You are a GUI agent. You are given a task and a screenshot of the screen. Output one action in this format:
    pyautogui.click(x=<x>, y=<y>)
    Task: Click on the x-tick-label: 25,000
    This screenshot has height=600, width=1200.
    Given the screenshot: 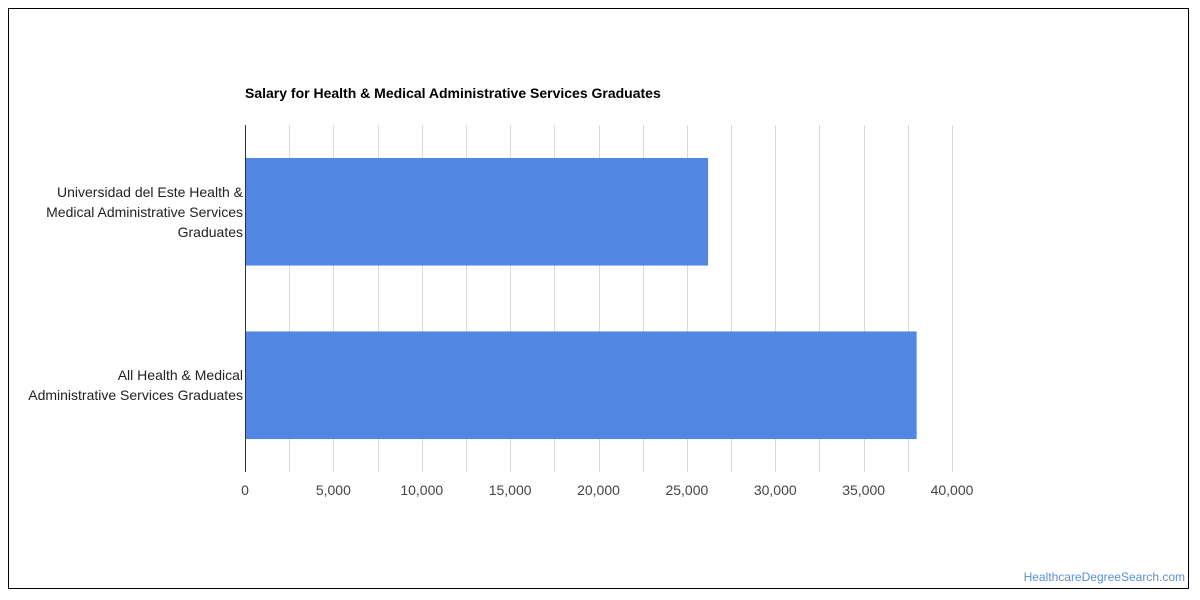 What is the action you would take?
    pyautogui.click(x=686, y=490)
    